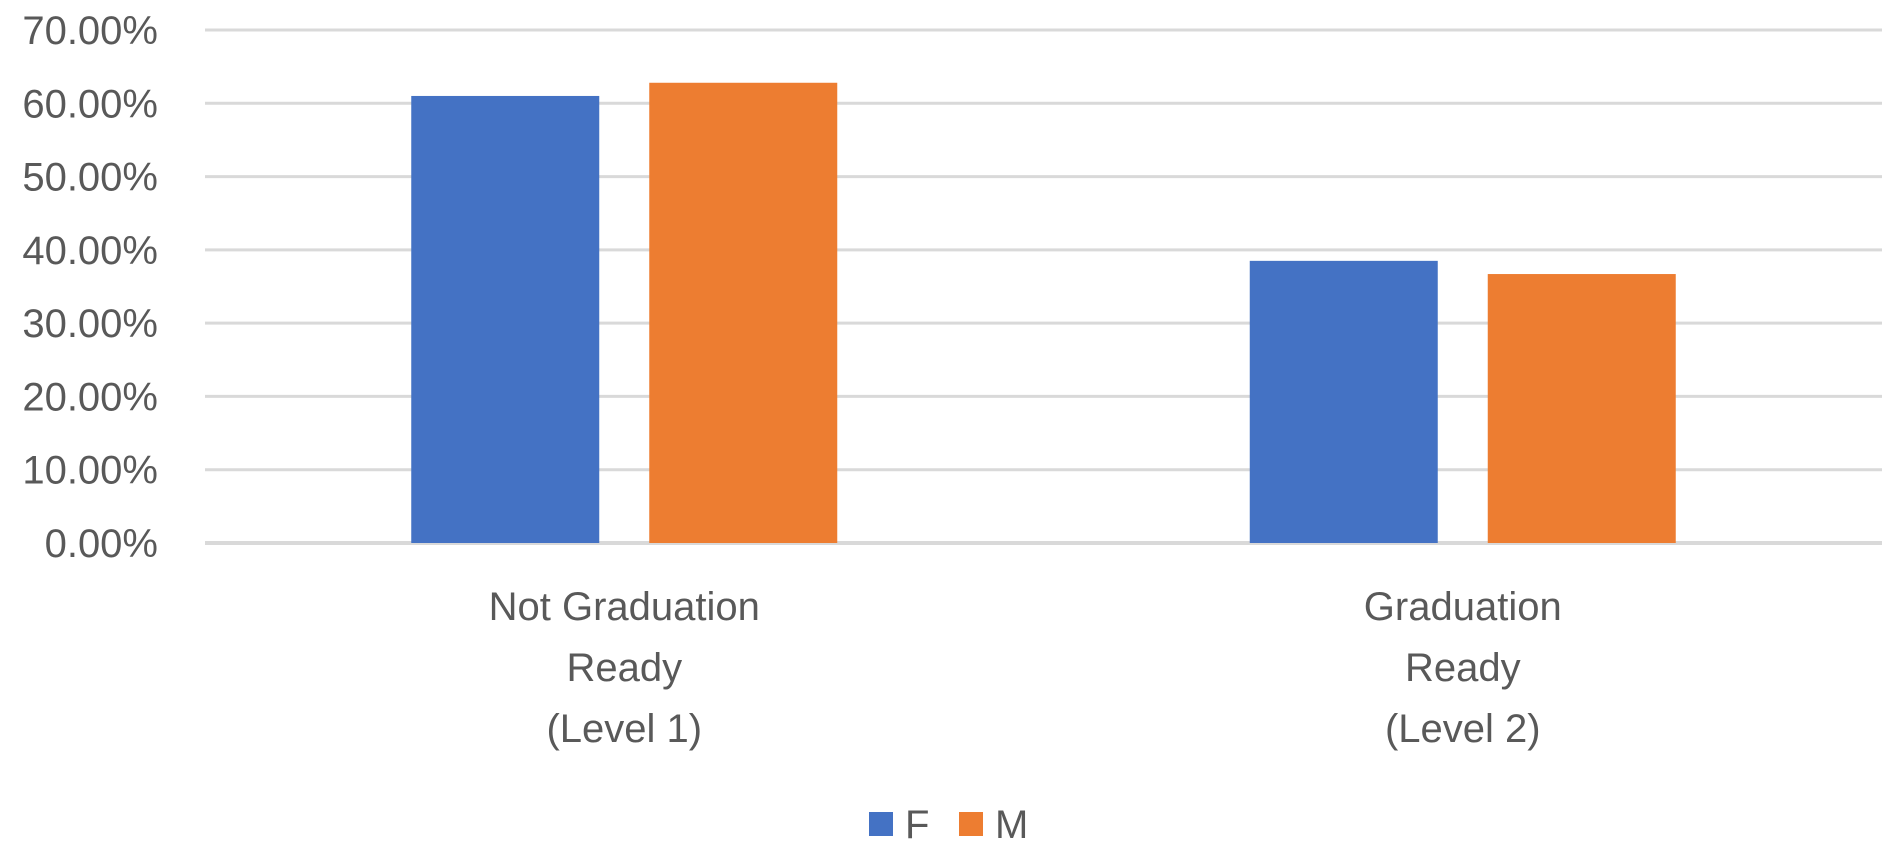  I want to click on y-tick-label: 0.00%, so click(101, 544).